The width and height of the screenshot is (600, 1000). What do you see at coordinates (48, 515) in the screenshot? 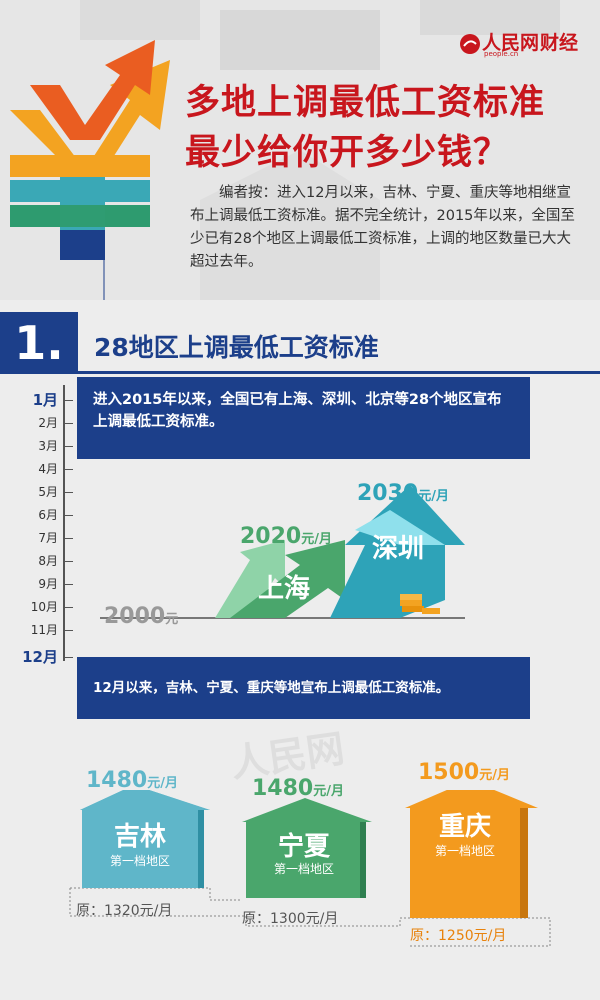
I see `month-label: 6月` at bounding box center [48, 515].